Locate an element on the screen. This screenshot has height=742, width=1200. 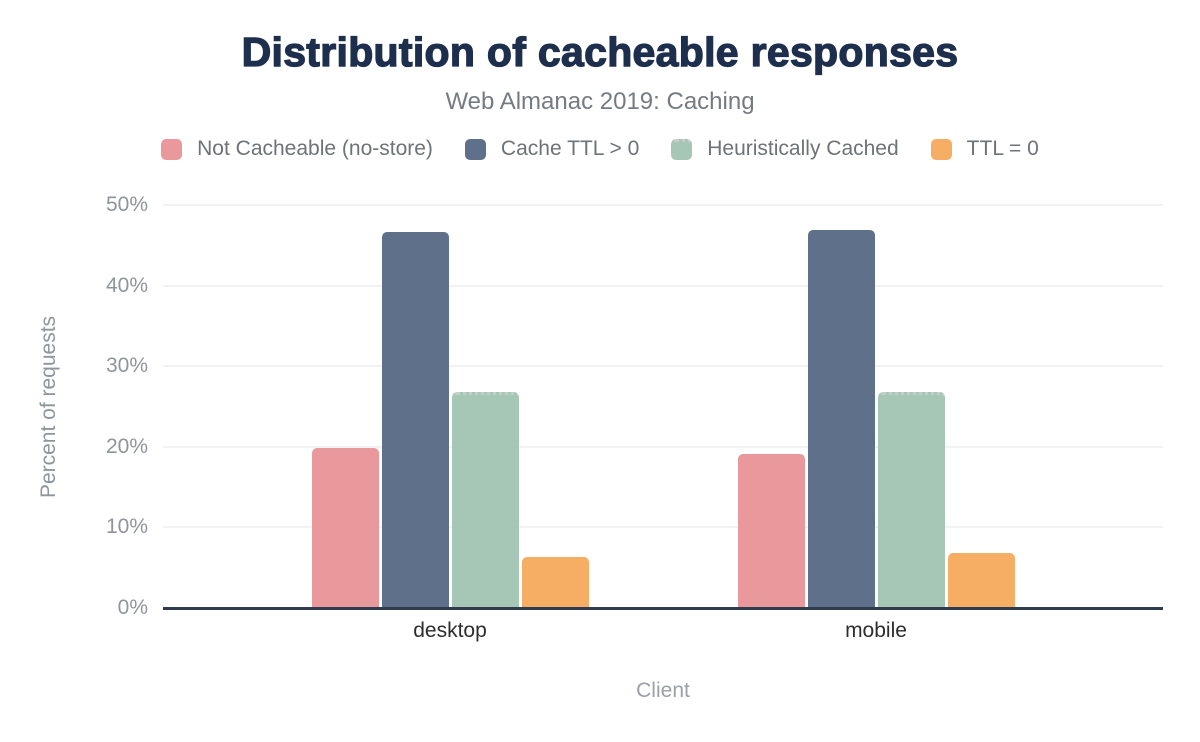
legend-item-not-cacheable-no-store: Not Cacheable (no-store) is located at coordinates (297, 149).